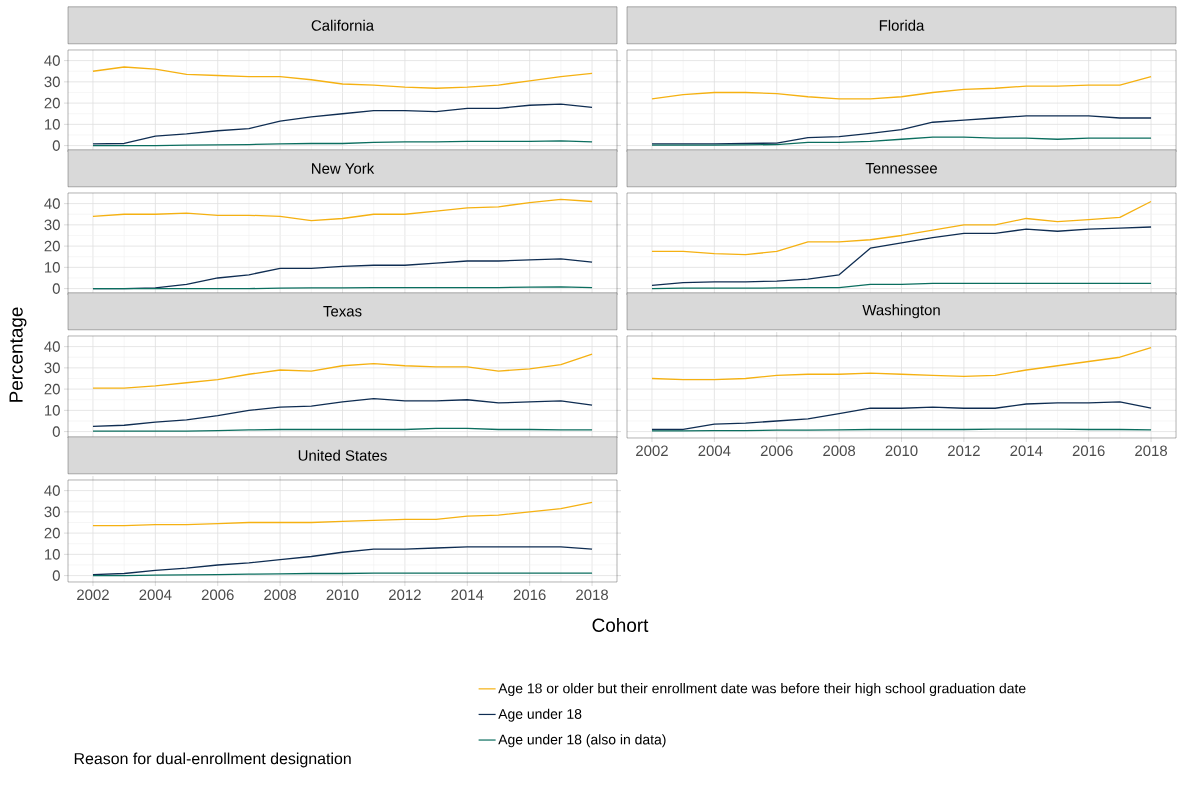  What do you see at coordinates (902, 25) in the screenshot?
I see `chart-title: Florida` at bounding box center [902, 25].